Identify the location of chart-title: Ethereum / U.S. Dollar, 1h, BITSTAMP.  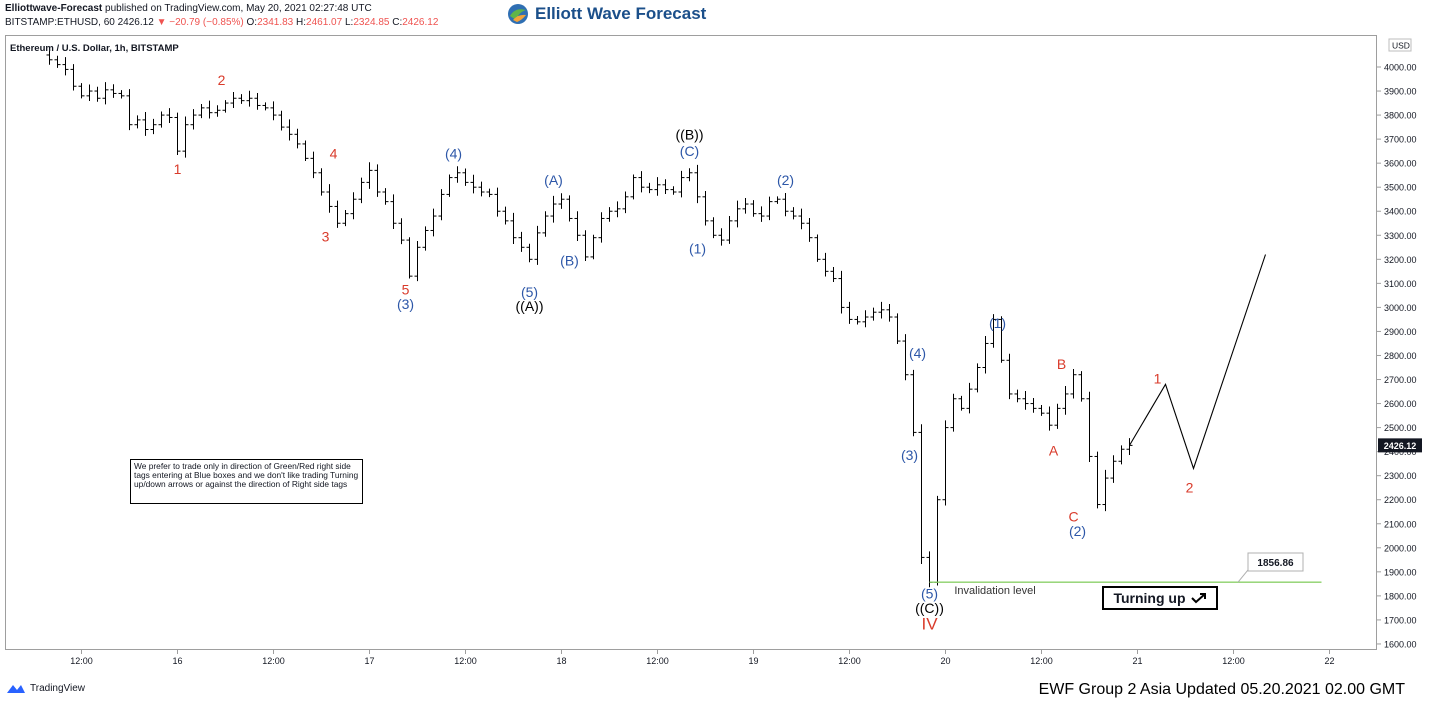
(94, 48).